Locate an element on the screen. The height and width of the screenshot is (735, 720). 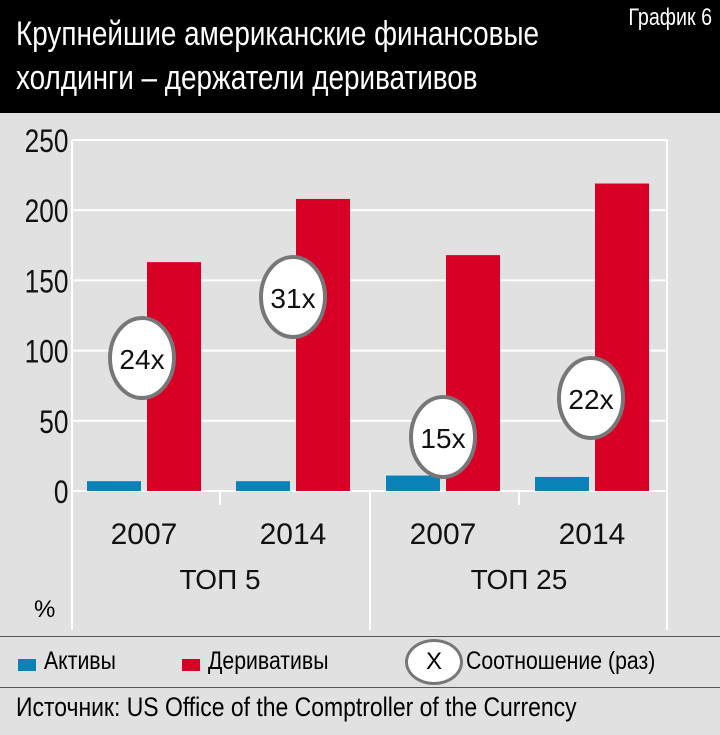
y-tick-label: 250 is located at coordinates (47, 142).